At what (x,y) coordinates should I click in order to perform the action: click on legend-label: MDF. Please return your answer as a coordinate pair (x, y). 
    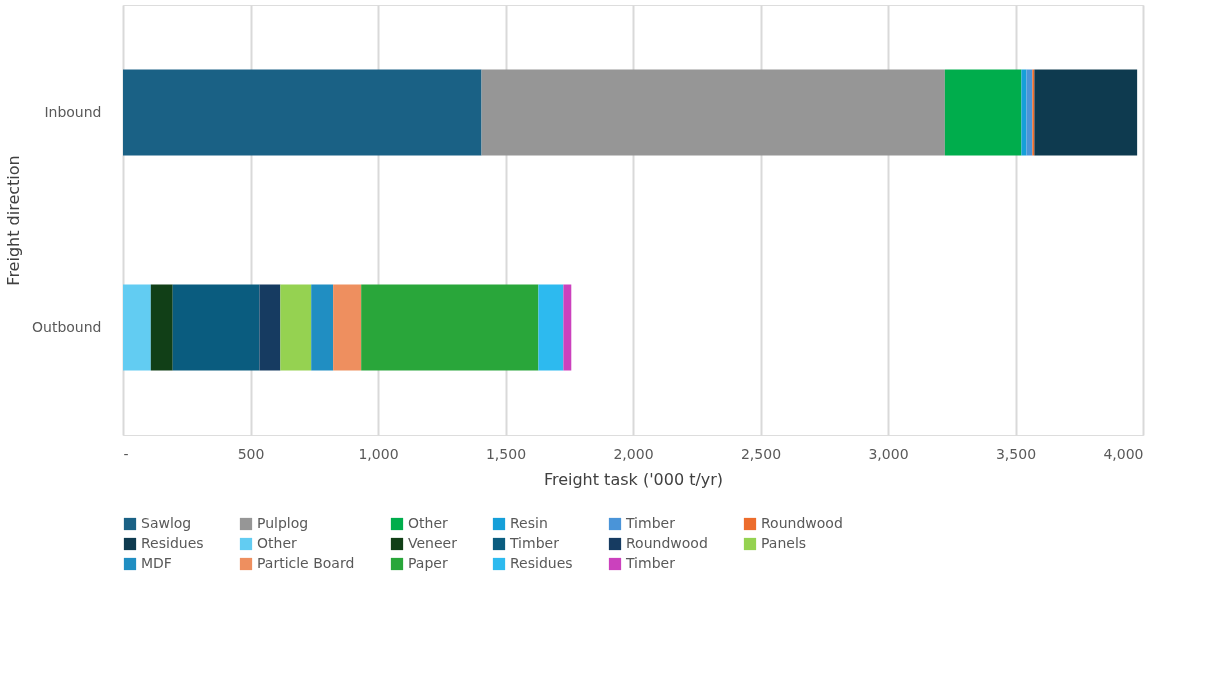
    Looking at the image, I should click on (156, 563).